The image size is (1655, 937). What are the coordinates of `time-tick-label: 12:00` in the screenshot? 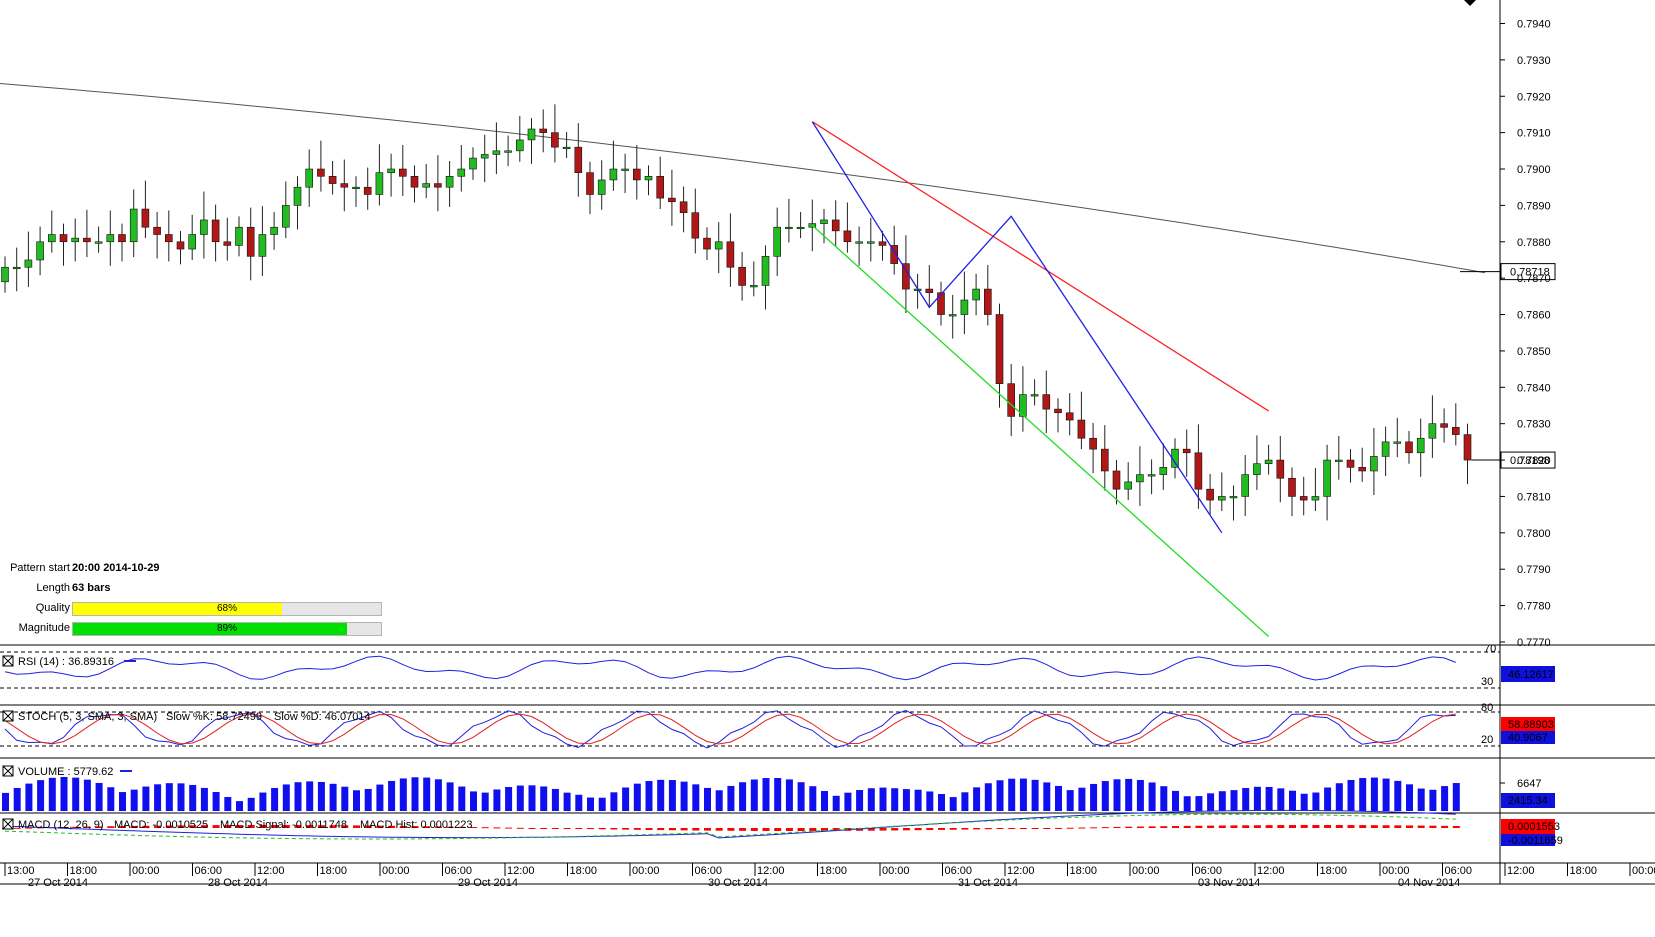 It's located at (521, 871).